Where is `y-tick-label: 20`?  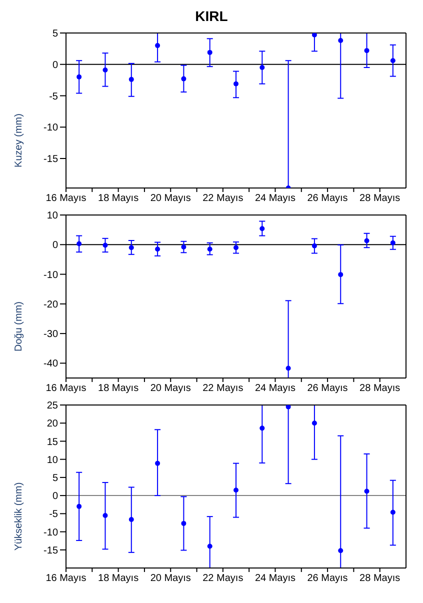 y-tick-label: 20 is located at coordinates (52, 424).